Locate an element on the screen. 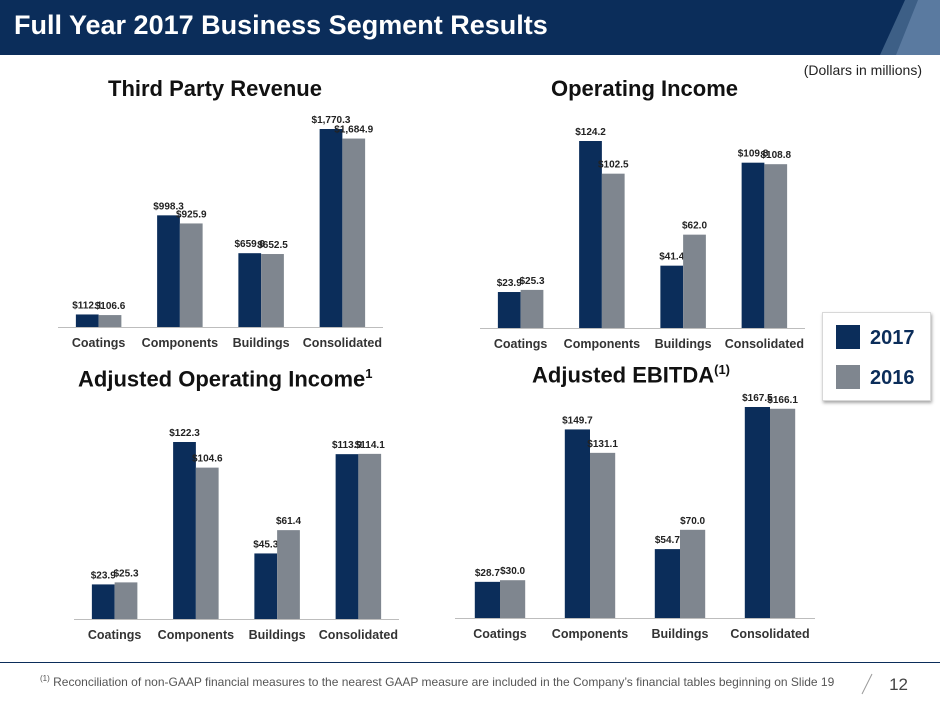 Image resolution: width=940 pixels, height=705 pixels. ebitda-data-label-2017: $167.5 is located at coordinates (757, 398).